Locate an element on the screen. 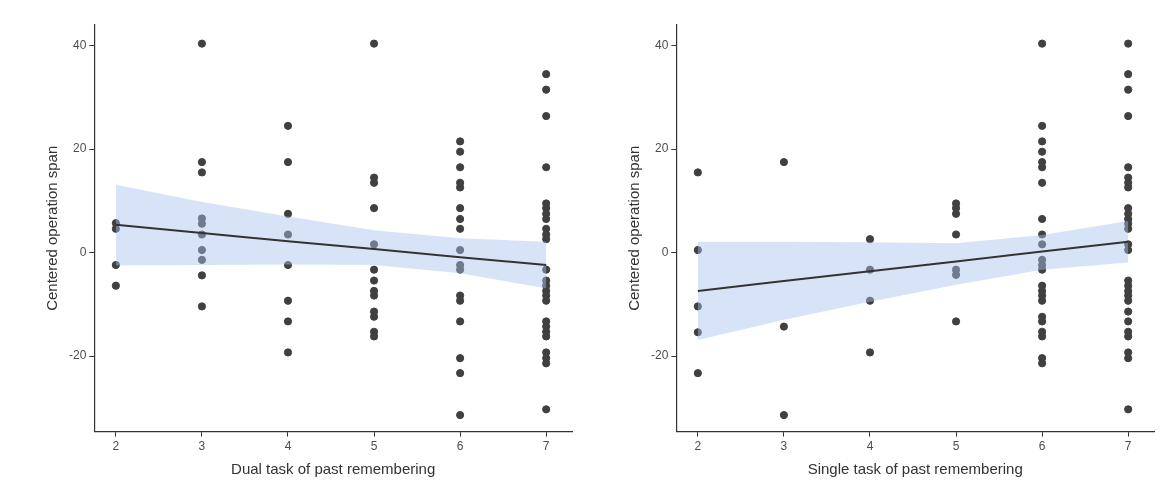  x-axis-title: Dual task of past remembering is located at coordinates (333, 469).